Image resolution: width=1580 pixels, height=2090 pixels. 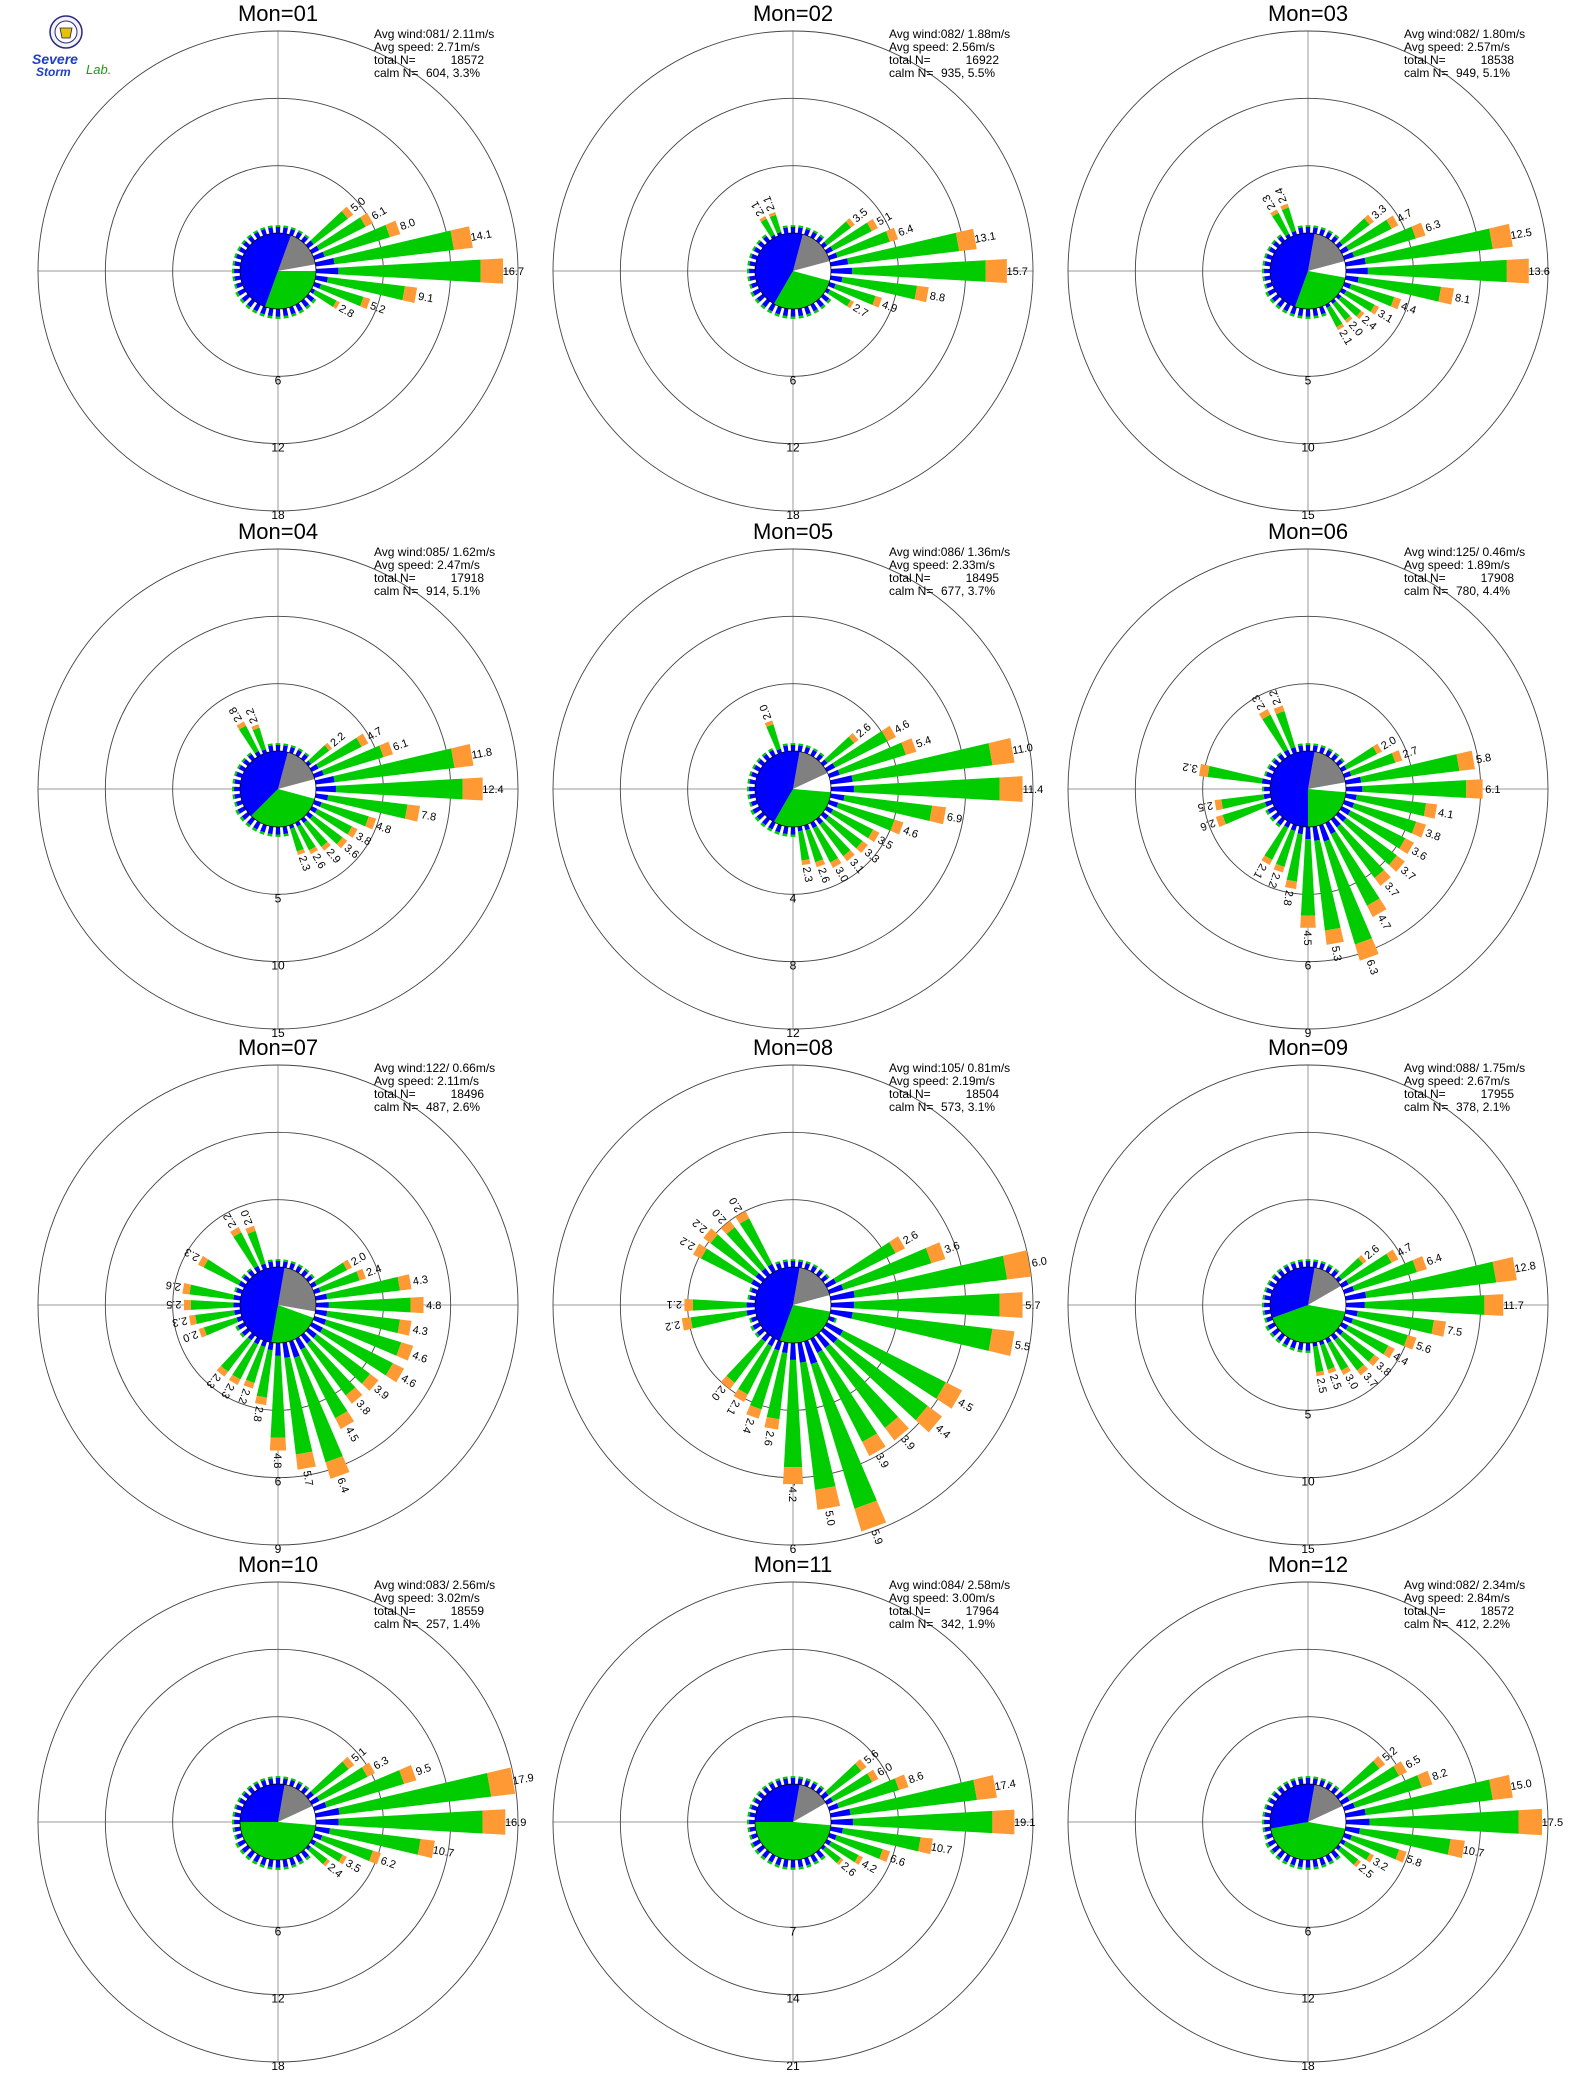 I want to click on info-total-n-value: 17964, so click(x=983, y=1611).